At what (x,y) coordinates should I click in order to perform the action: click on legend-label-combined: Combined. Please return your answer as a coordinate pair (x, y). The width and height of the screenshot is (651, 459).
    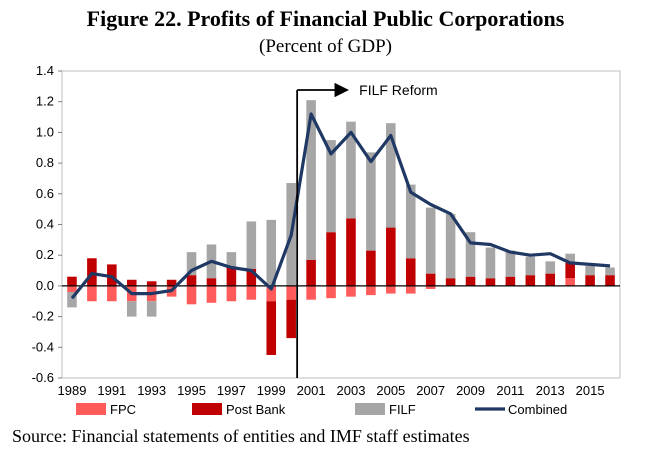
    Looking at the image, I should click on (537, 409).